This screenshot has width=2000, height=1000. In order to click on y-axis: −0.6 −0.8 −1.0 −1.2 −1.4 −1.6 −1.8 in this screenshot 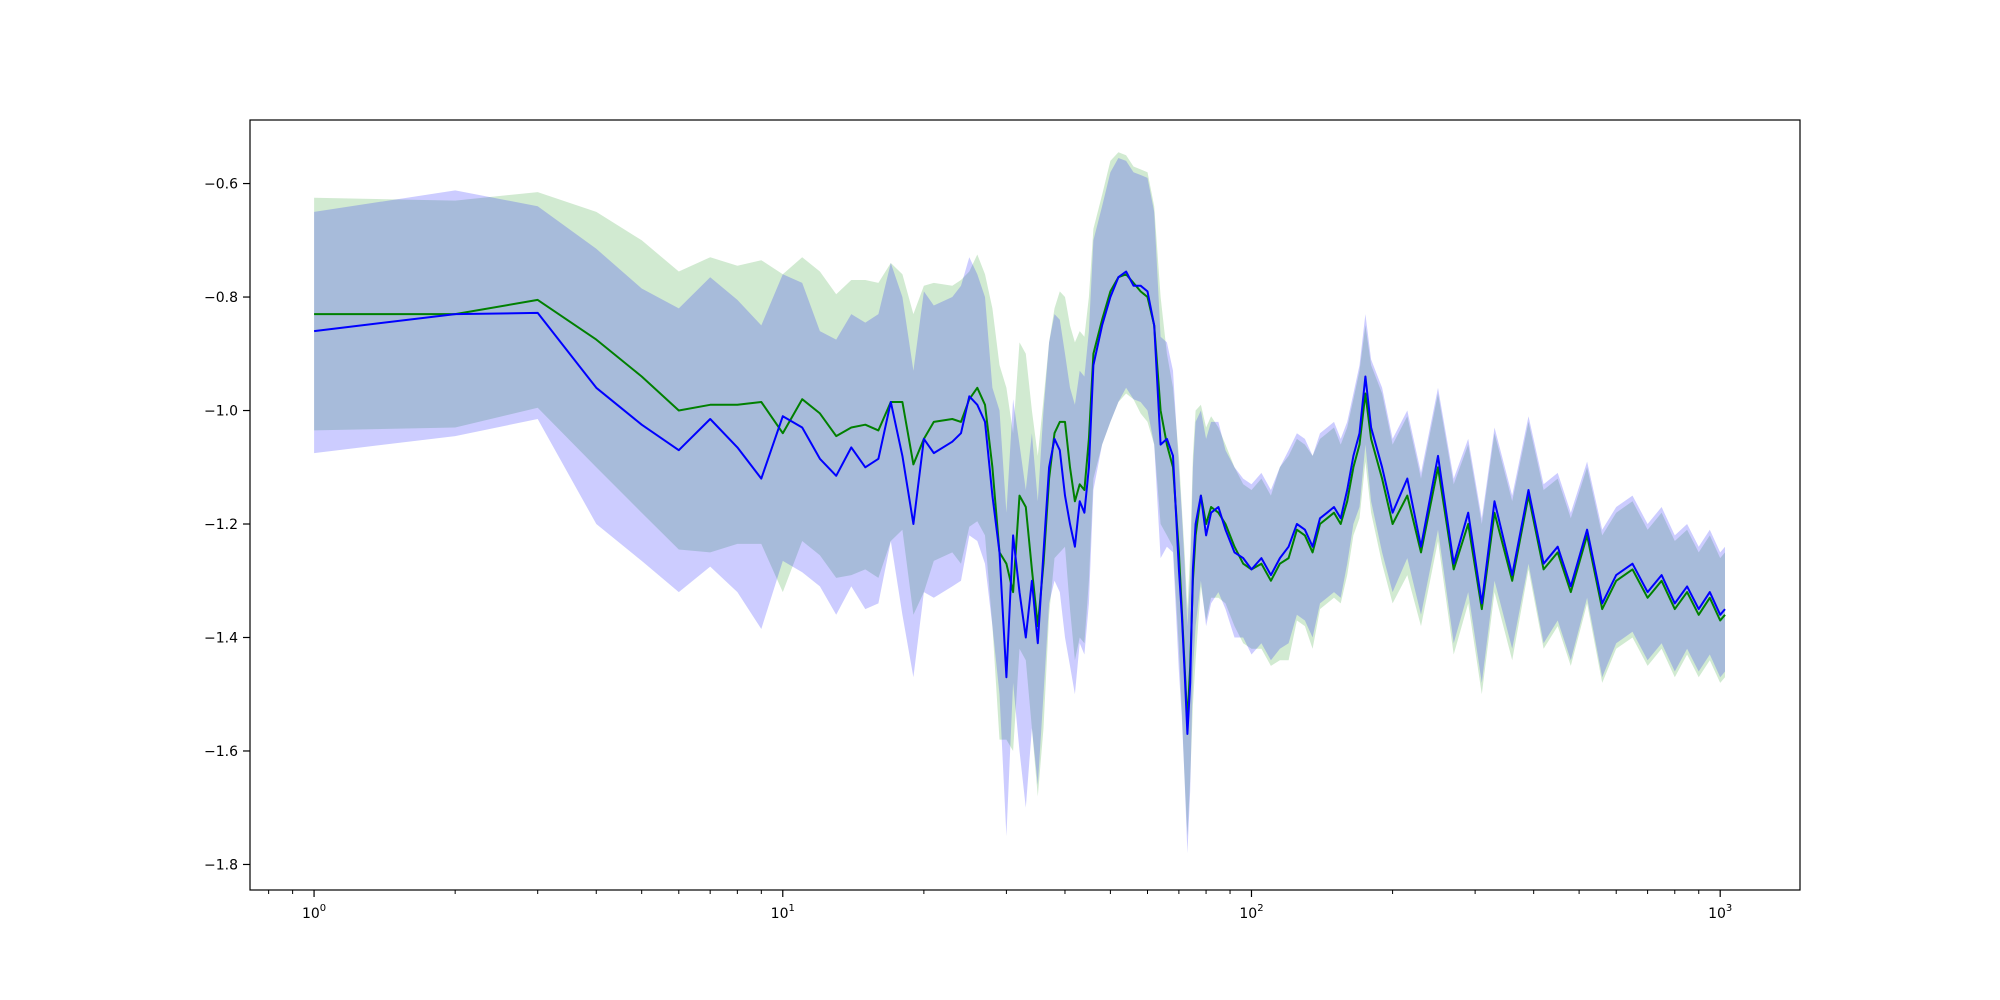, I will do `click(227, 525)`.